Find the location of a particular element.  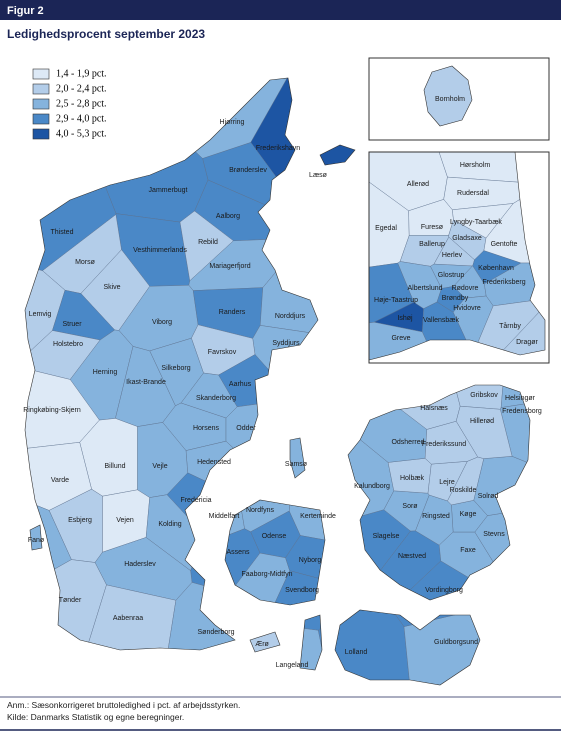

municipality-label: Esbjerg is located at coordinates (80, 520).